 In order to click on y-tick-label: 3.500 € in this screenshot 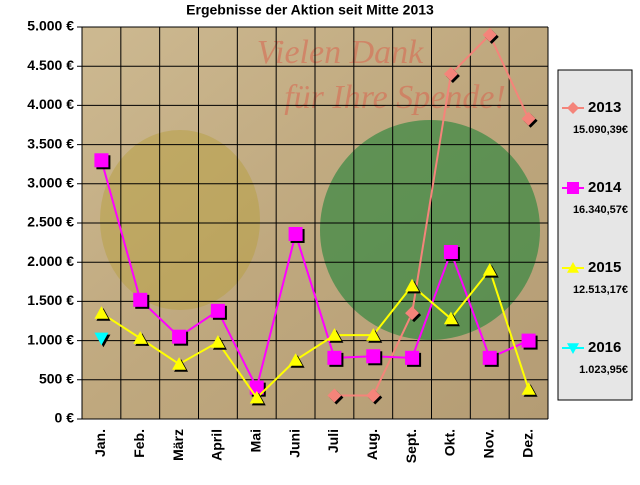, I will do `click(50, 143)`.